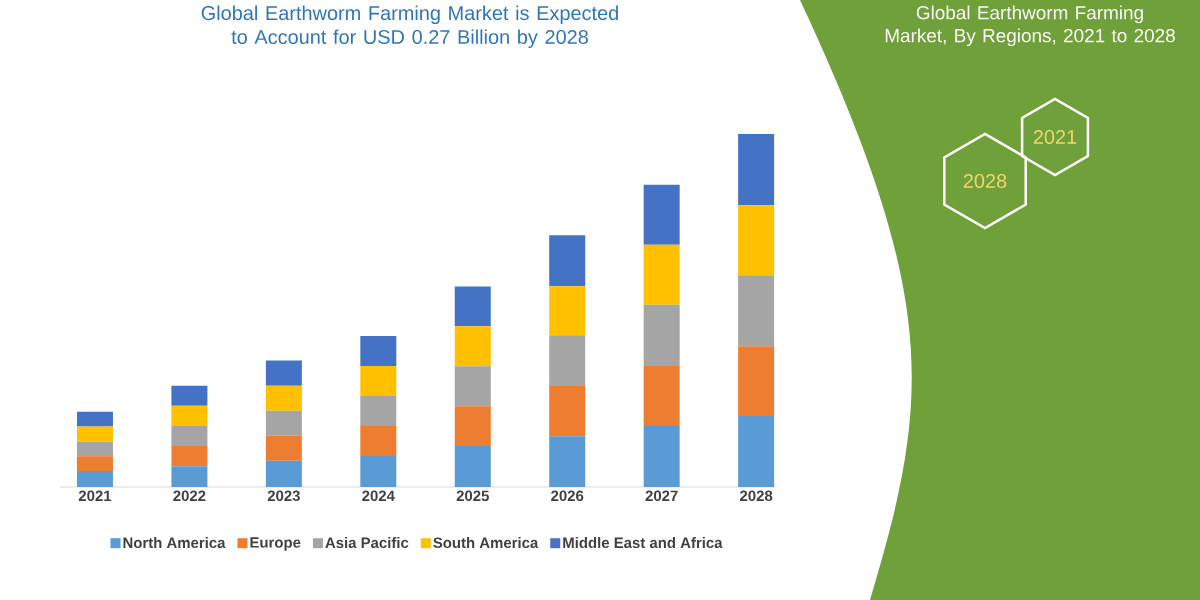  What do you see at coordinates (367, 543) in the screenshot?
I see `legend-label: Asia Pacific` at bounding box center [367, 543].